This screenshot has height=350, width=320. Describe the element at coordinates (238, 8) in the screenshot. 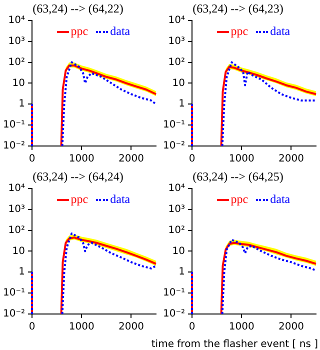

I see `chart-title: (63,24) --> (64,23)` at that location.